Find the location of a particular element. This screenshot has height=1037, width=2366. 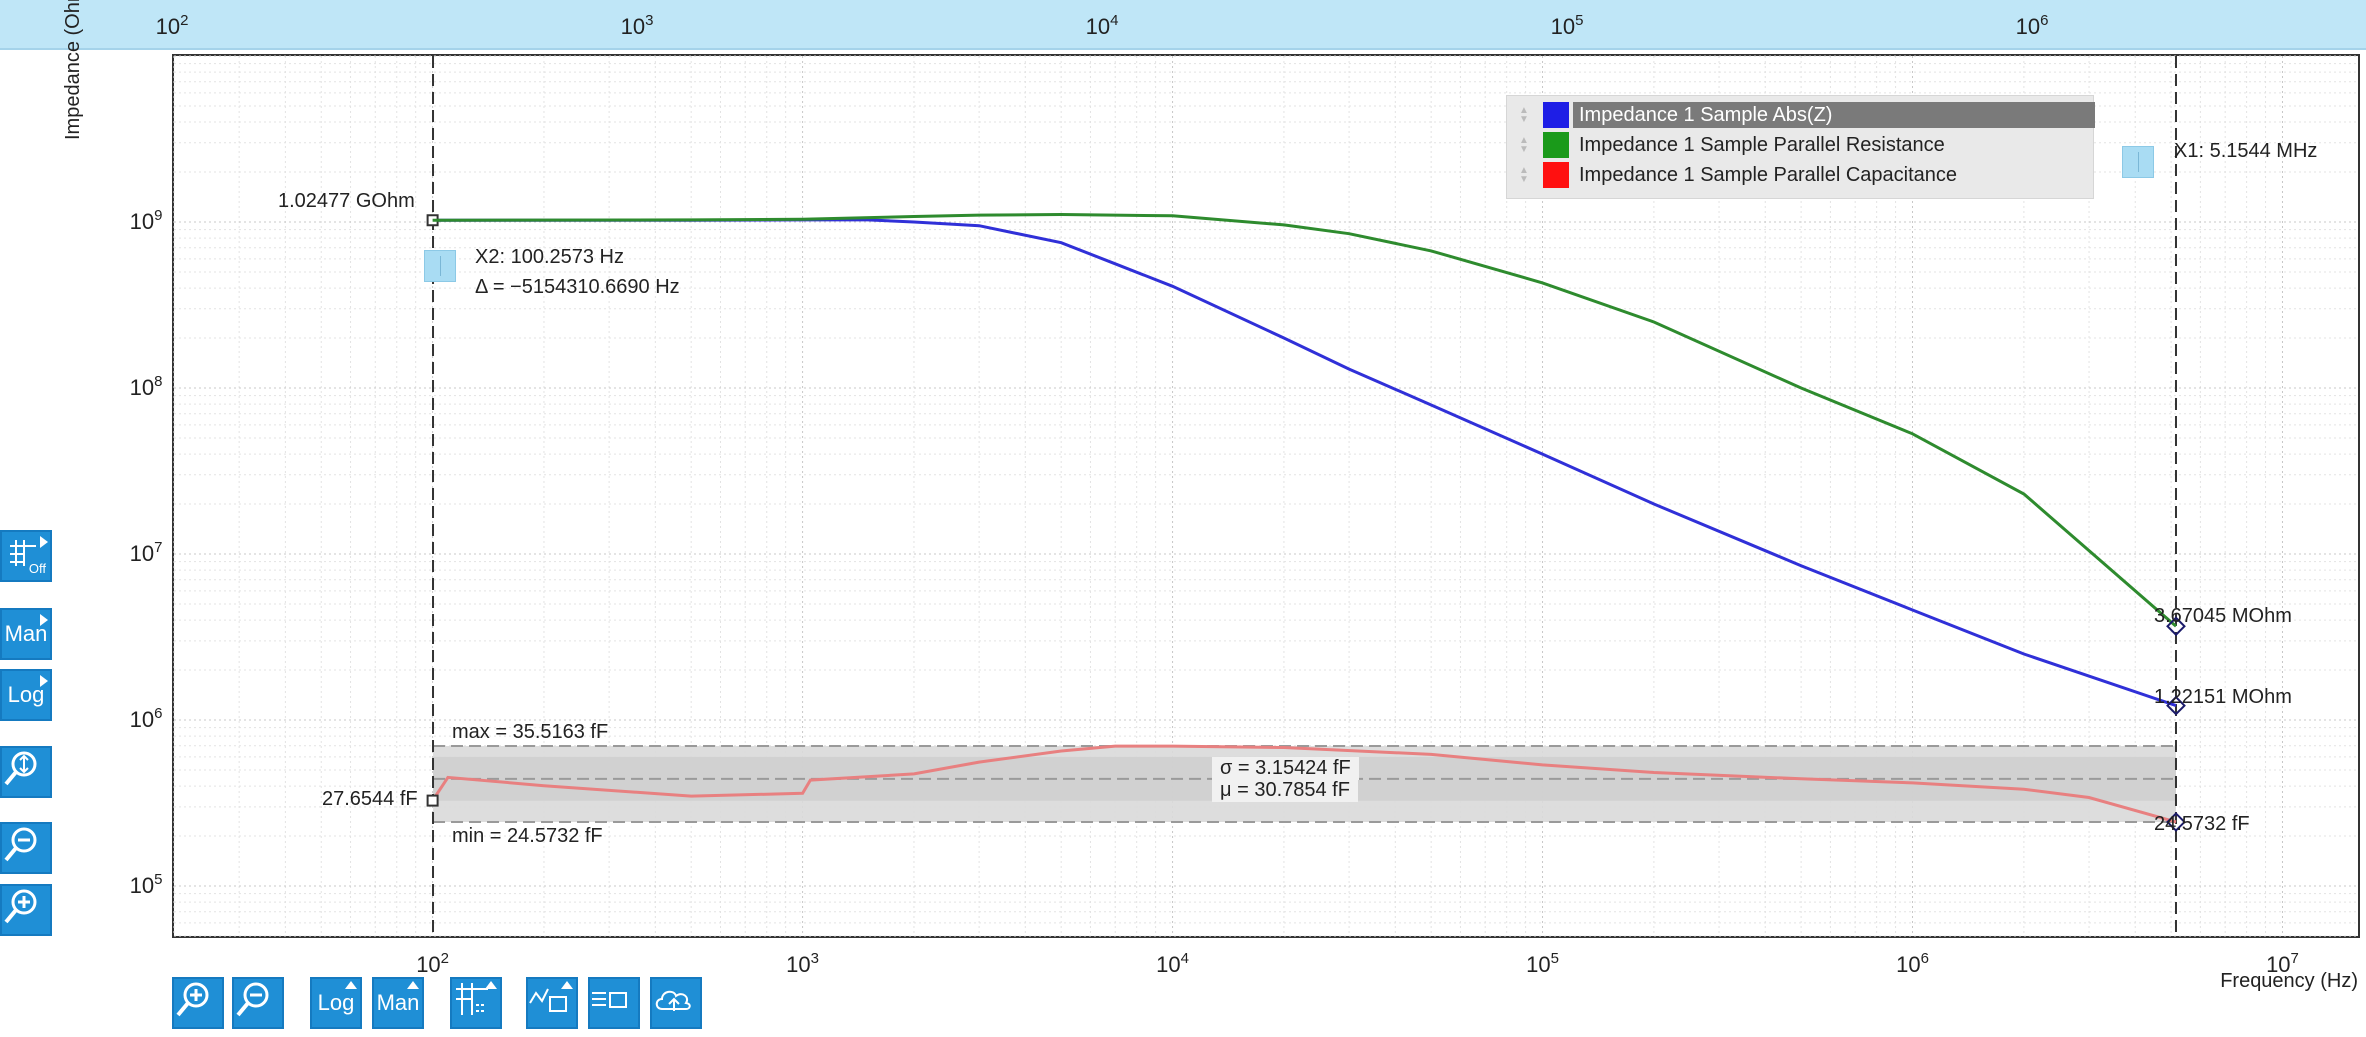

y-range-manual-button: Man is located at coordinates (26, 634).